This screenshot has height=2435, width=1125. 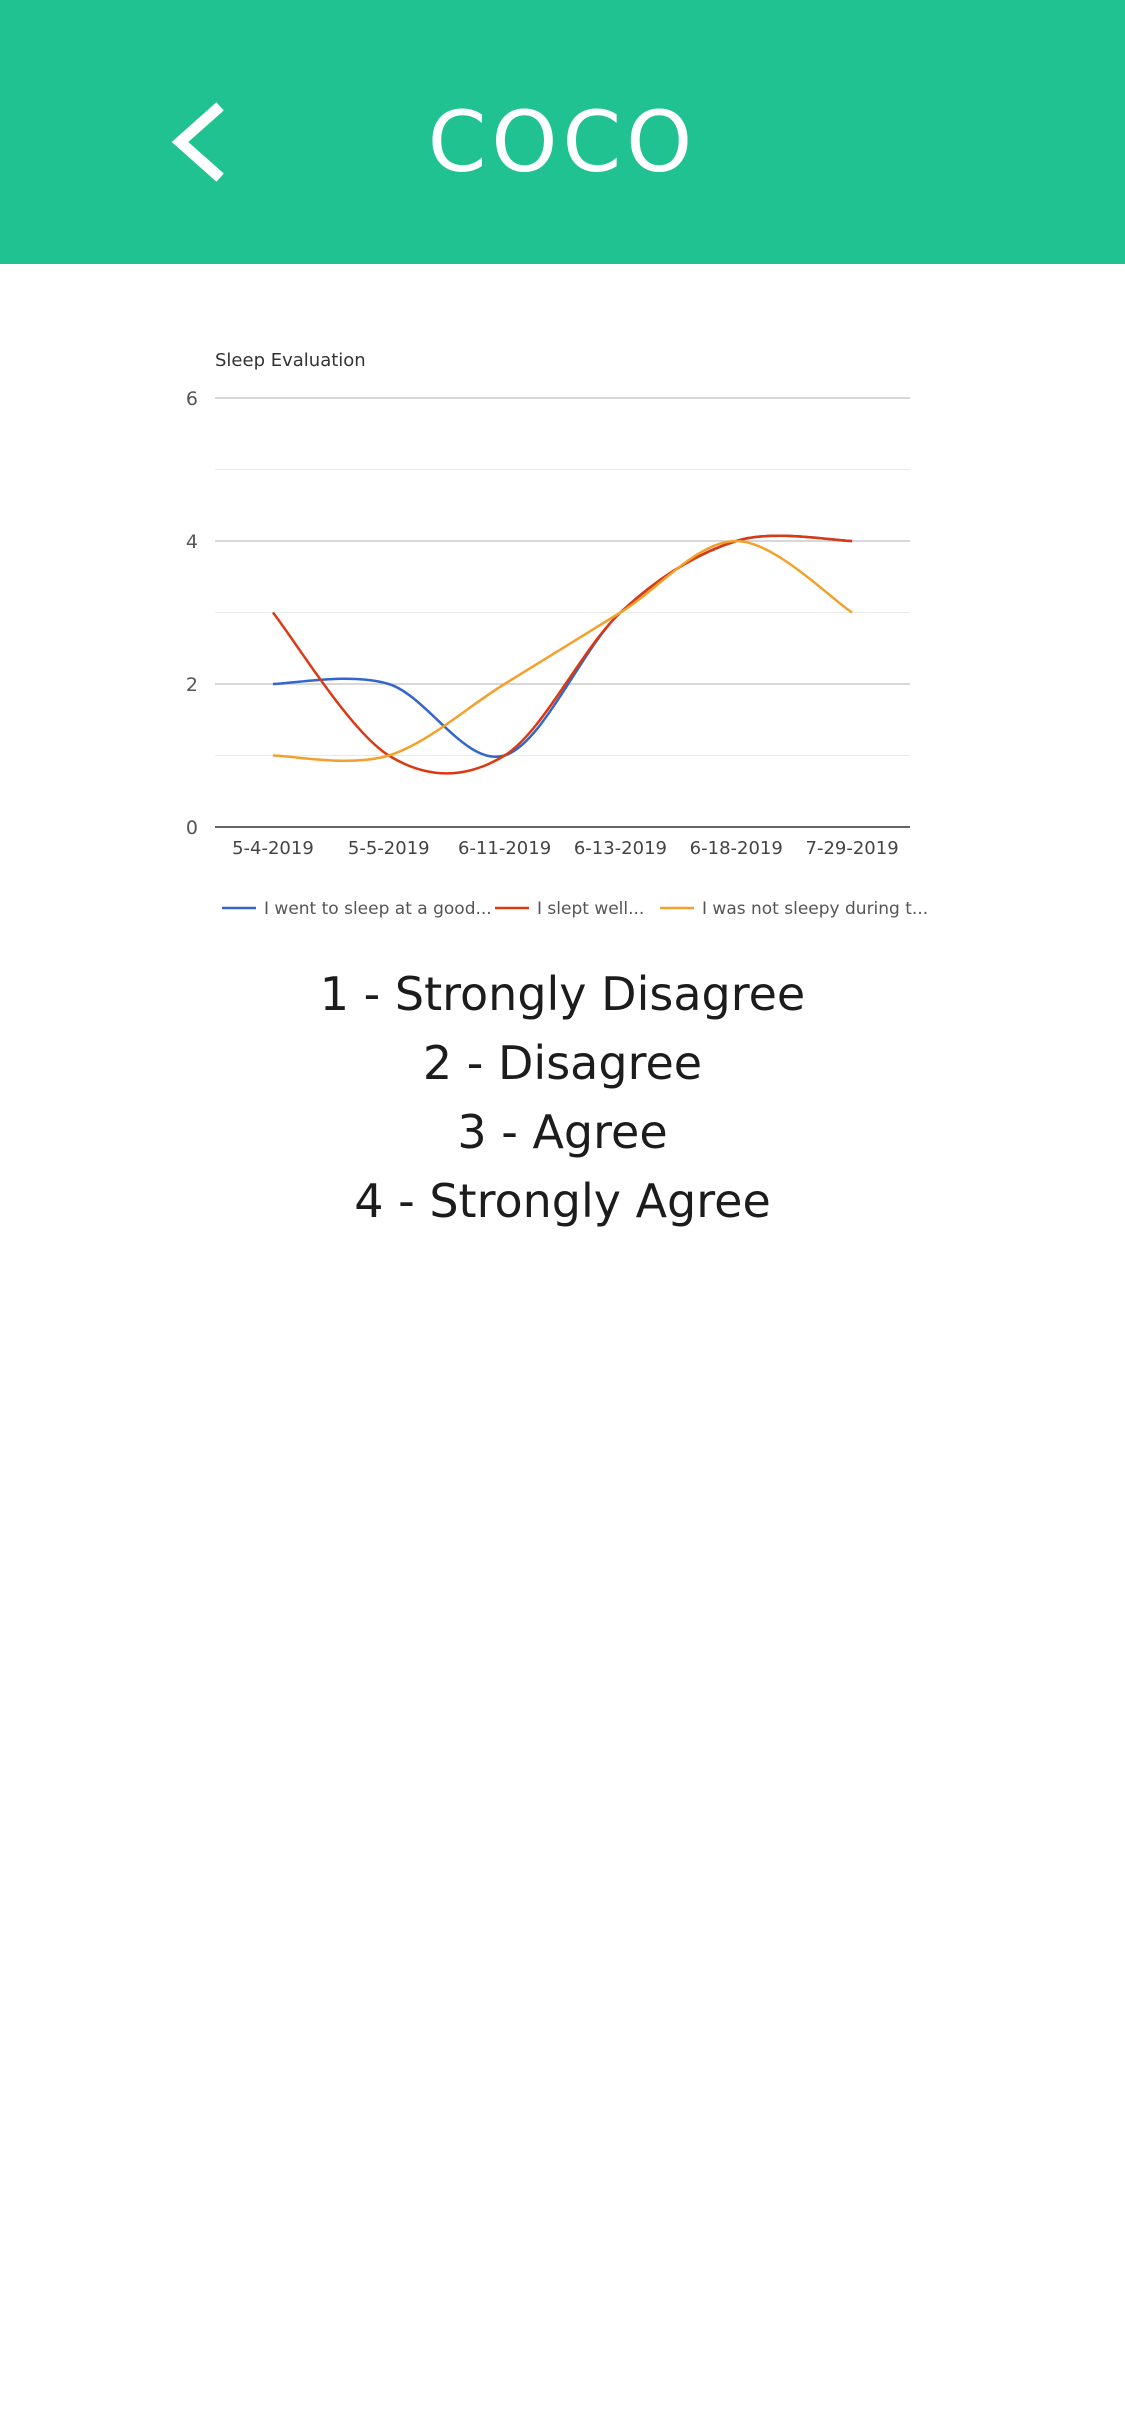 What do you see at coordinates (736, 848) in the screenshot?
I see `x-tick-label: 6-18-2019` at bounding box center [736, 848].